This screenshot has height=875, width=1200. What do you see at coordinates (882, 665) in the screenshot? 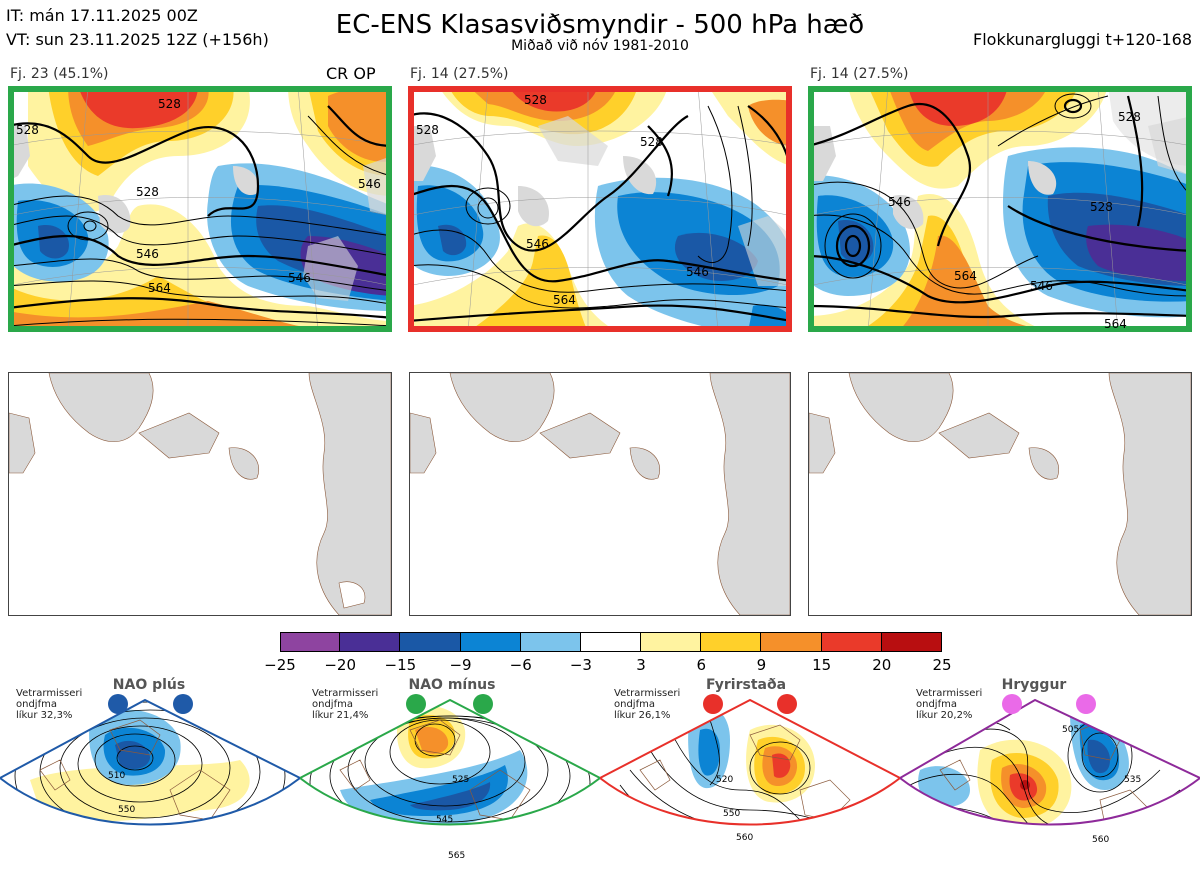
I see `colorbar-tick-label: 20` at bounding box center [882, 665].